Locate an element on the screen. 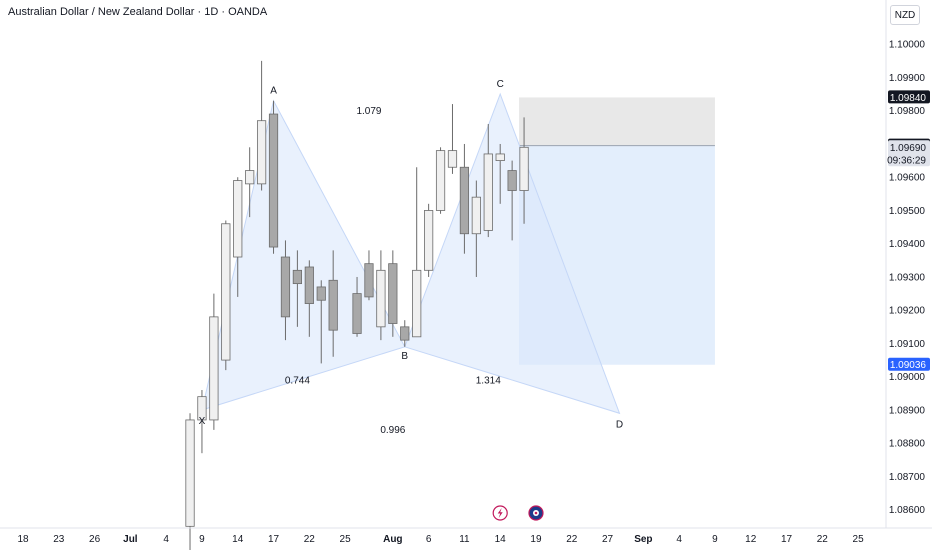  price-tick-label: 1.09600 is located at coordinates (907, 178).